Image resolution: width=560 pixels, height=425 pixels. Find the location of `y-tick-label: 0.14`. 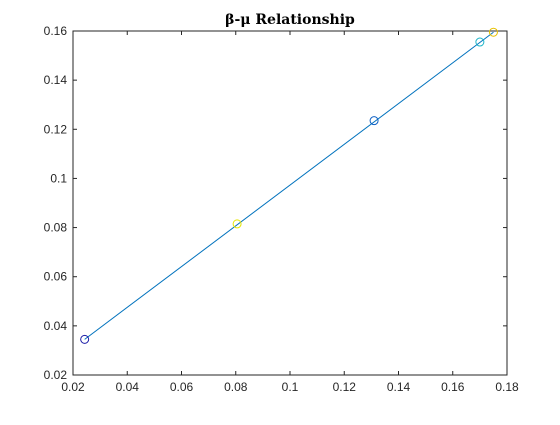

y-tick-label: 0.14 is located at coordinates (56, 80).